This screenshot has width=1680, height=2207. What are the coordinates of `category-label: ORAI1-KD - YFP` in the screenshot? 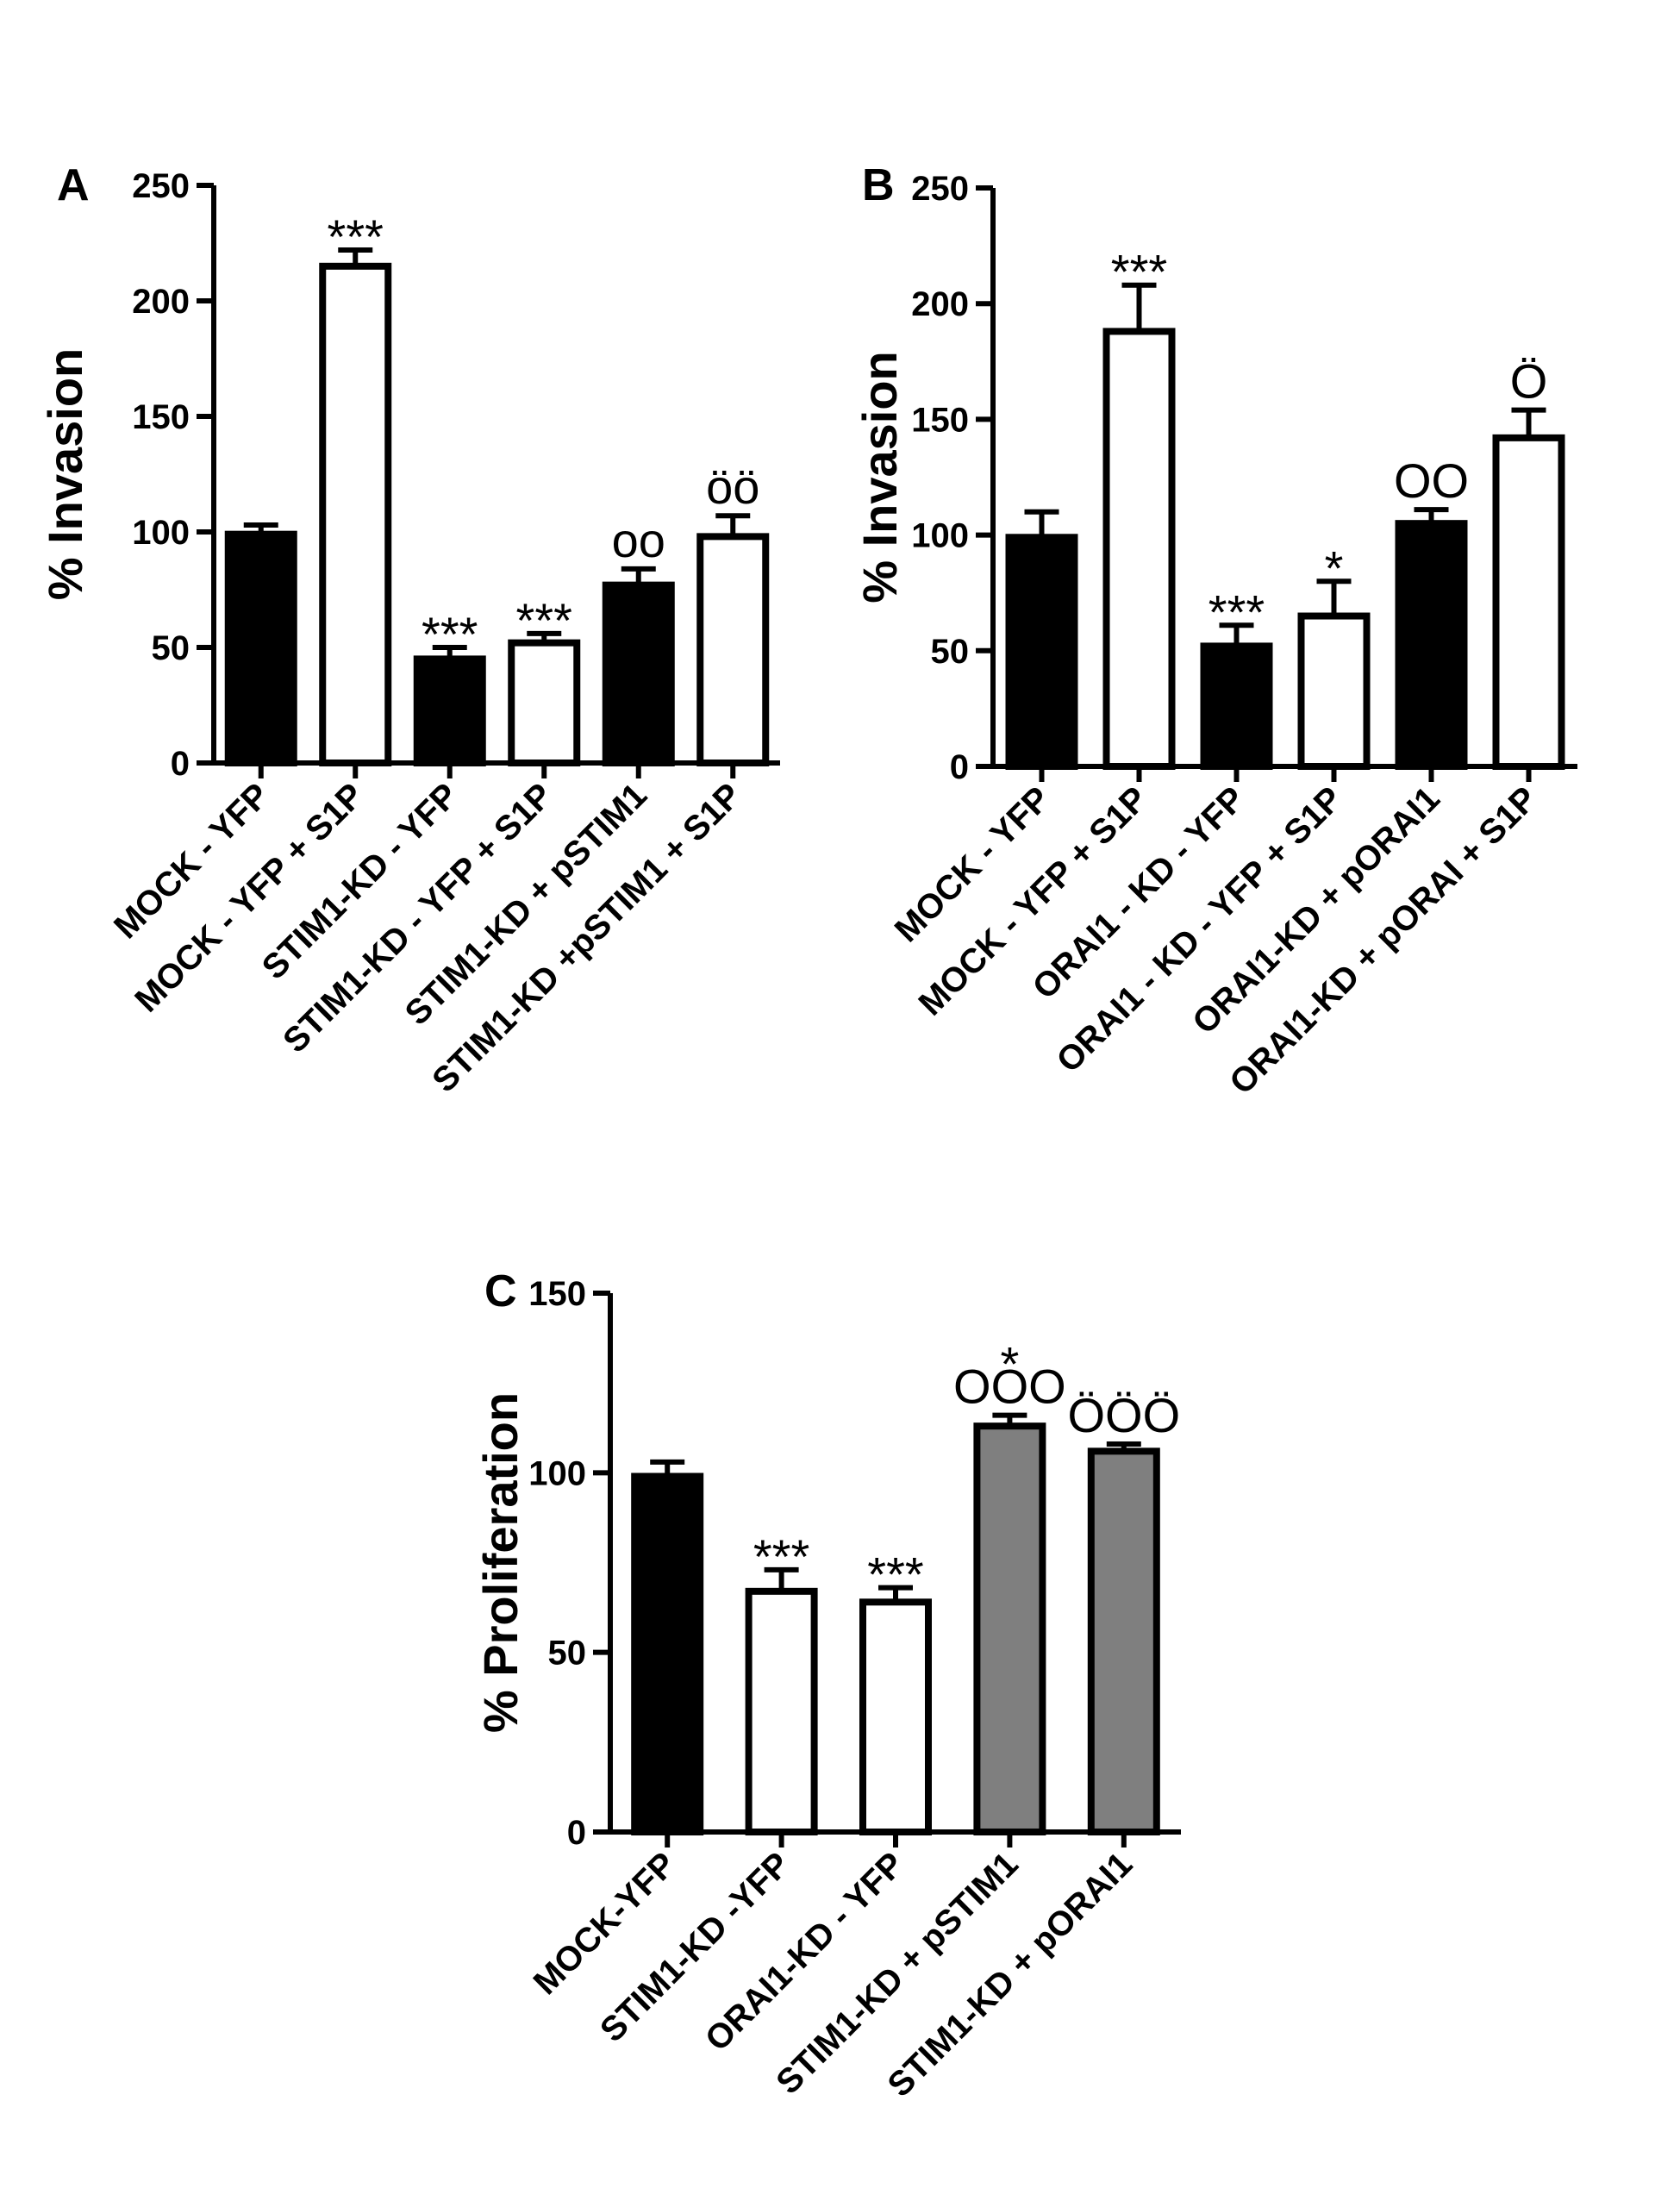 It's located at (804, 1951).